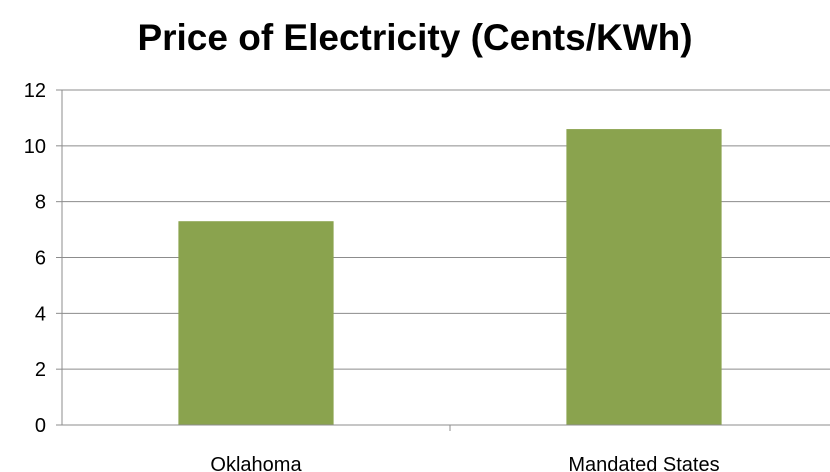 The width and height of the screenshot is (830, 472). I want to click on y-tick-label: 8, so click(40, 203).